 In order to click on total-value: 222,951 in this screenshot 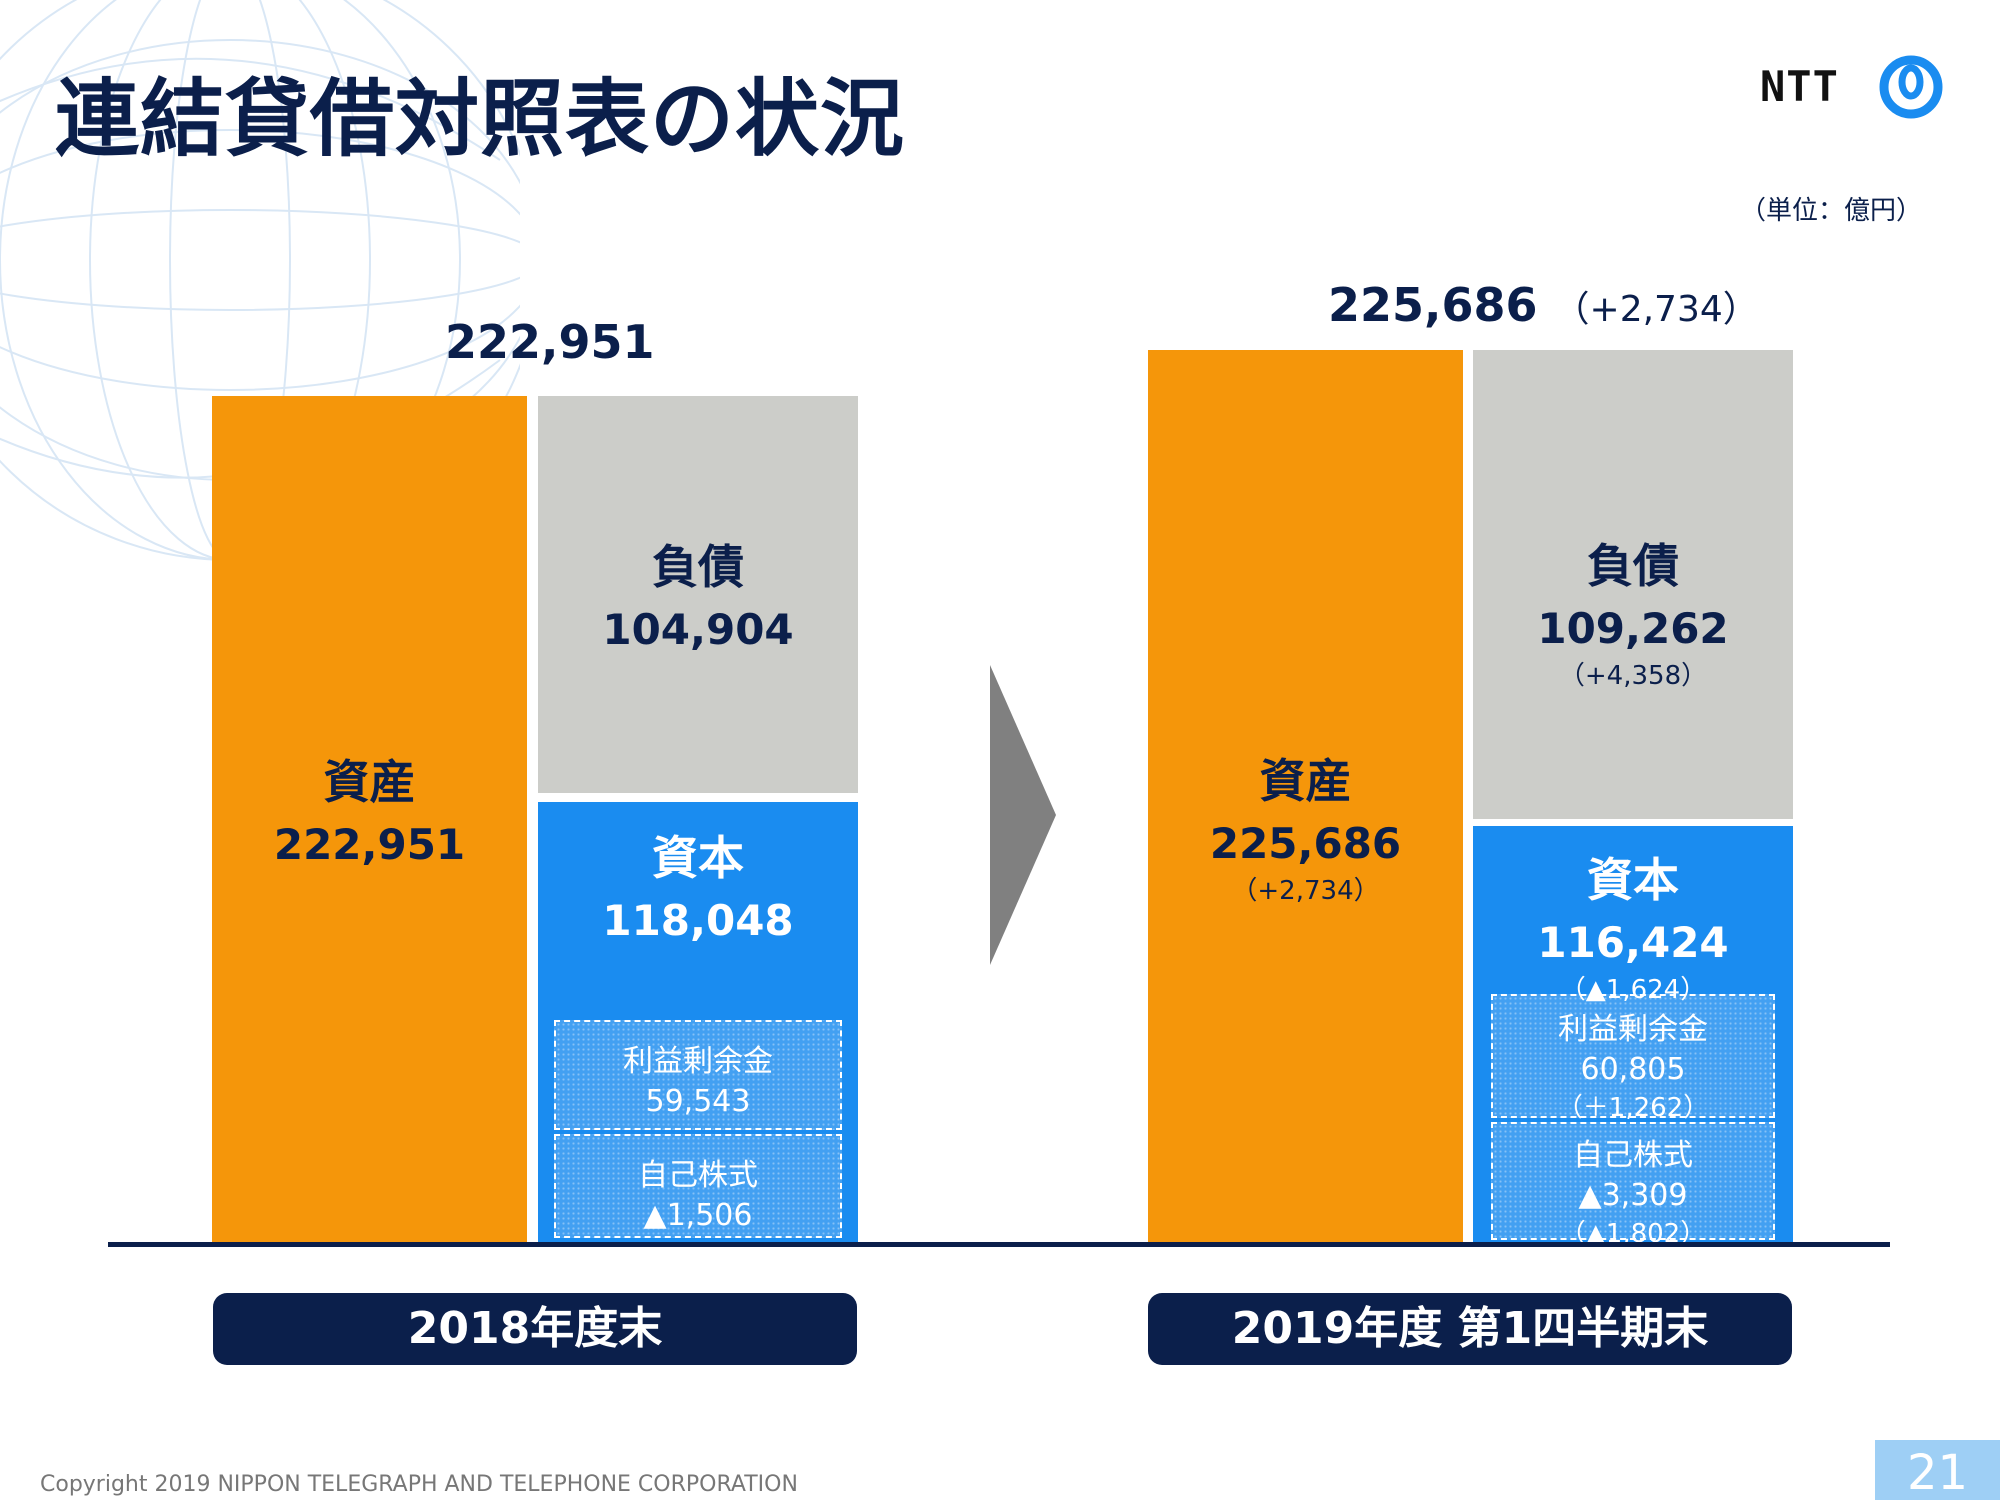, I will do `click(550, 342)`.